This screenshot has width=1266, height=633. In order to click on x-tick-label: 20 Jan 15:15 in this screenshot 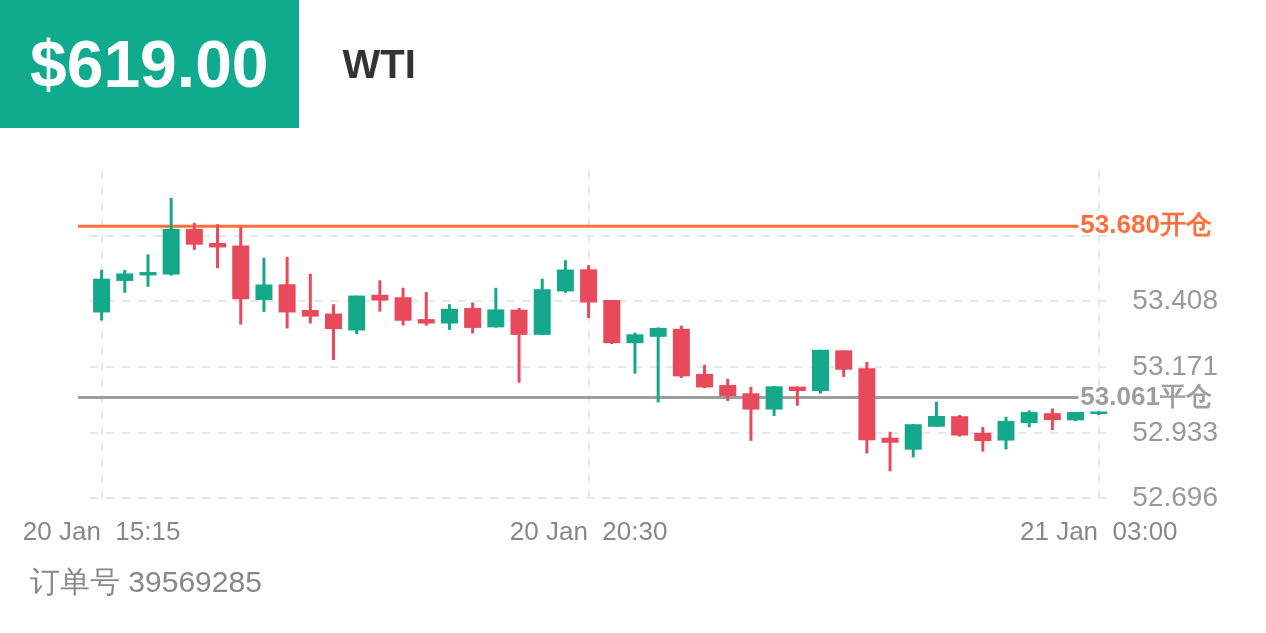, I will do `click(101, 530)`.